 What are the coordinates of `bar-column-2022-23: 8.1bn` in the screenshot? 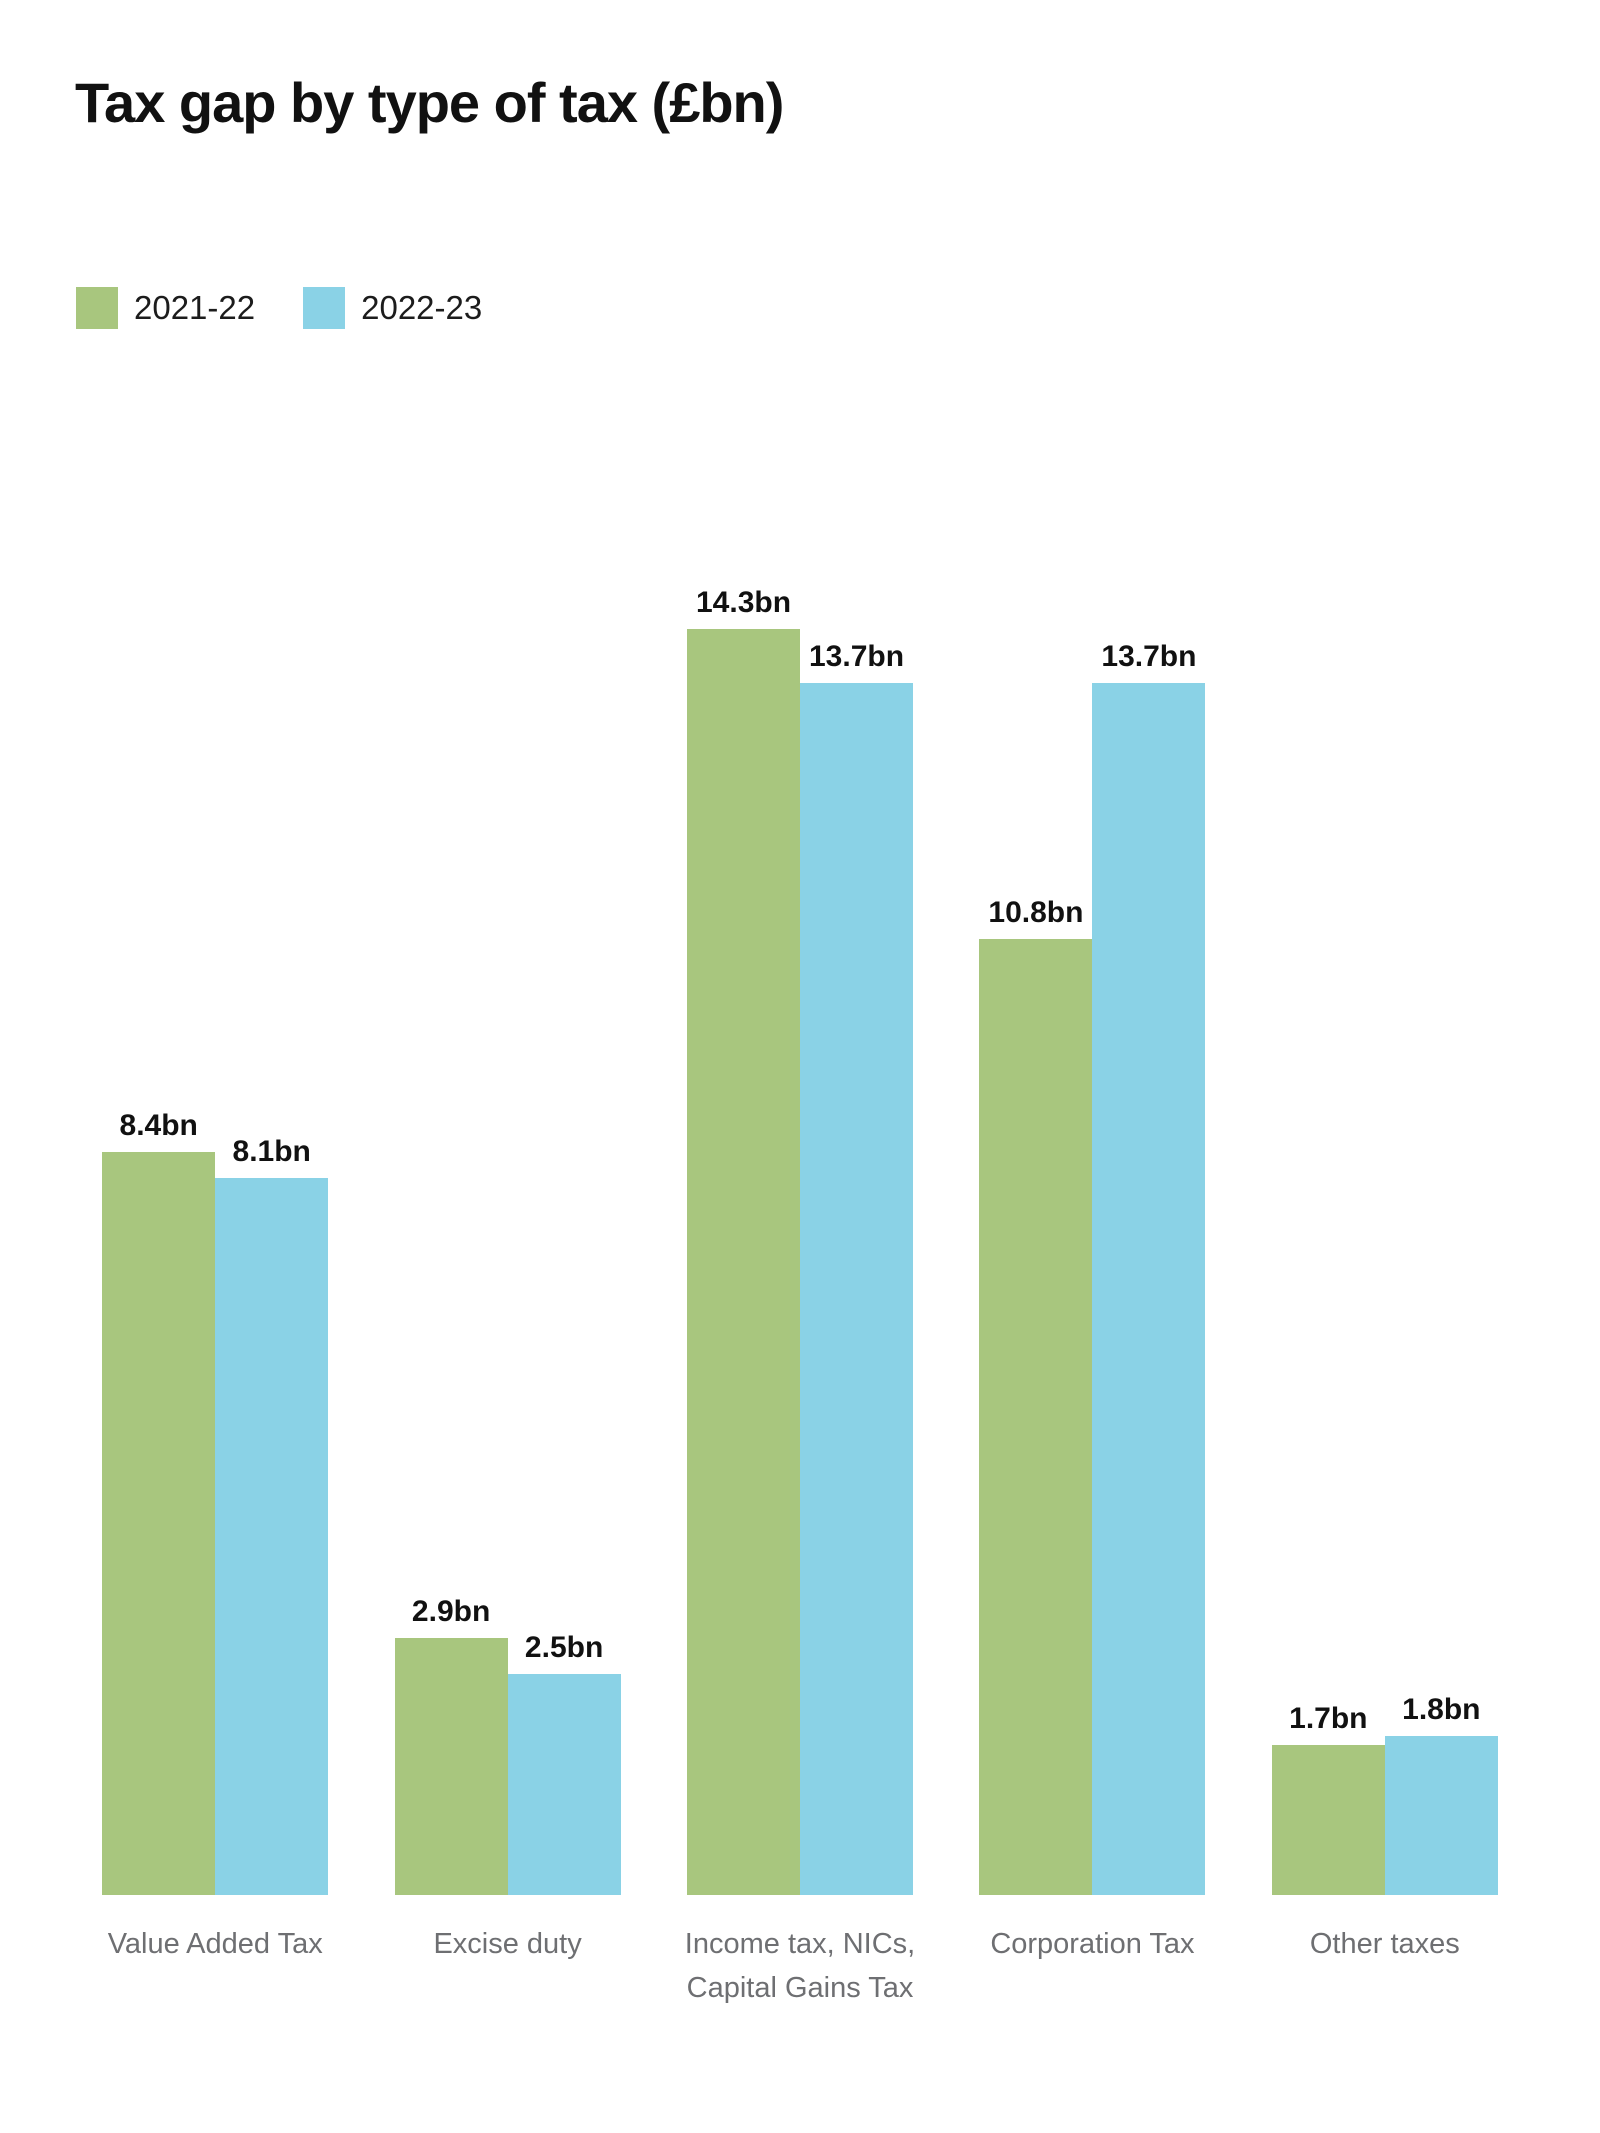 It's located at (272, 1515).